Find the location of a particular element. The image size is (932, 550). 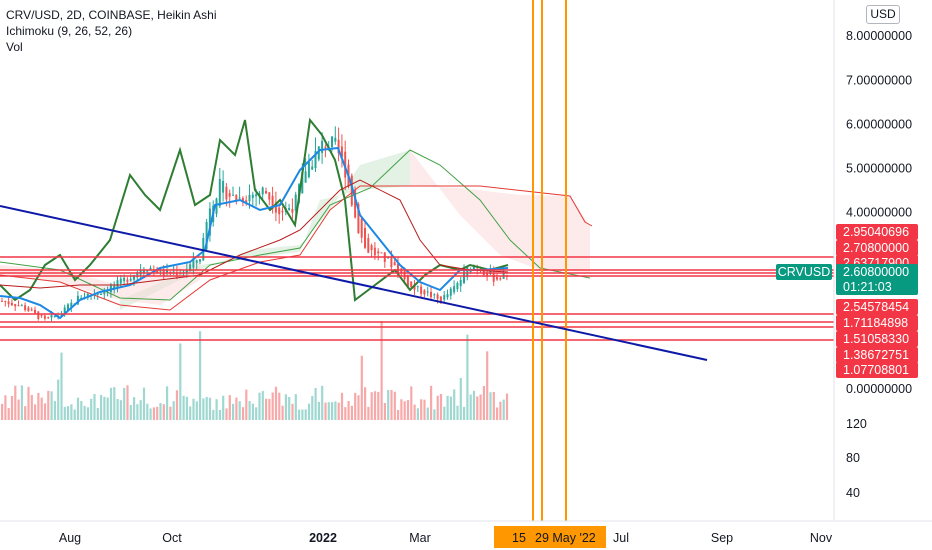

level-tag-label: 1.07708801 is located at coordinates (876, 370).